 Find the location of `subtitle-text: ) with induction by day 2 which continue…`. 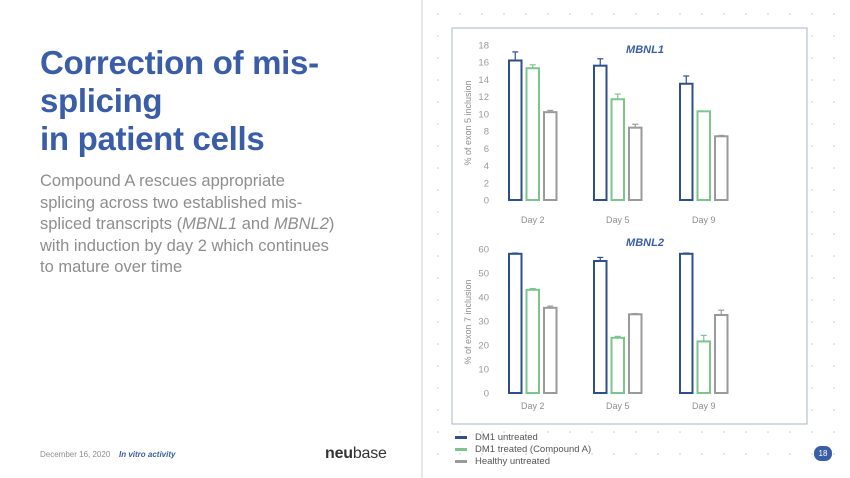

subtitle-text: ) with induction by day 2 which continue… is located at coordinates (187, 245).